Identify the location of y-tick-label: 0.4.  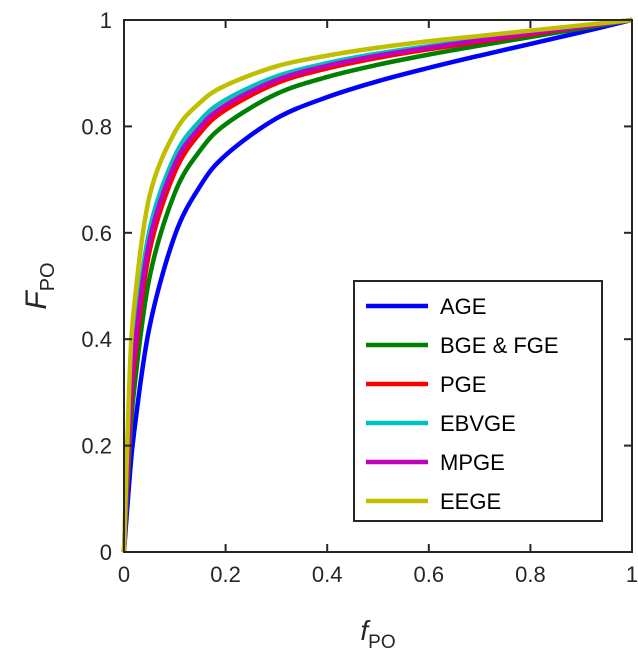
(96, 339).